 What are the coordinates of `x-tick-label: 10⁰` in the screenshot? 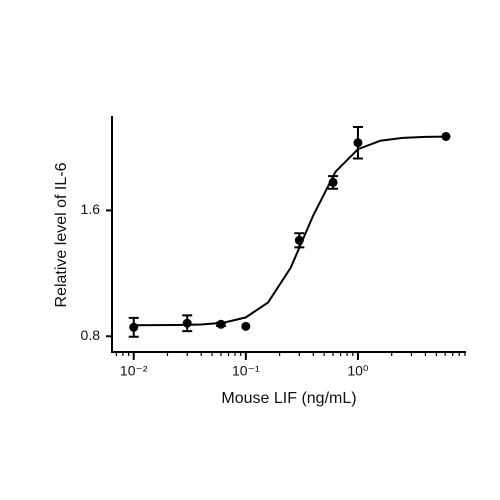 It's located at (358, 371).